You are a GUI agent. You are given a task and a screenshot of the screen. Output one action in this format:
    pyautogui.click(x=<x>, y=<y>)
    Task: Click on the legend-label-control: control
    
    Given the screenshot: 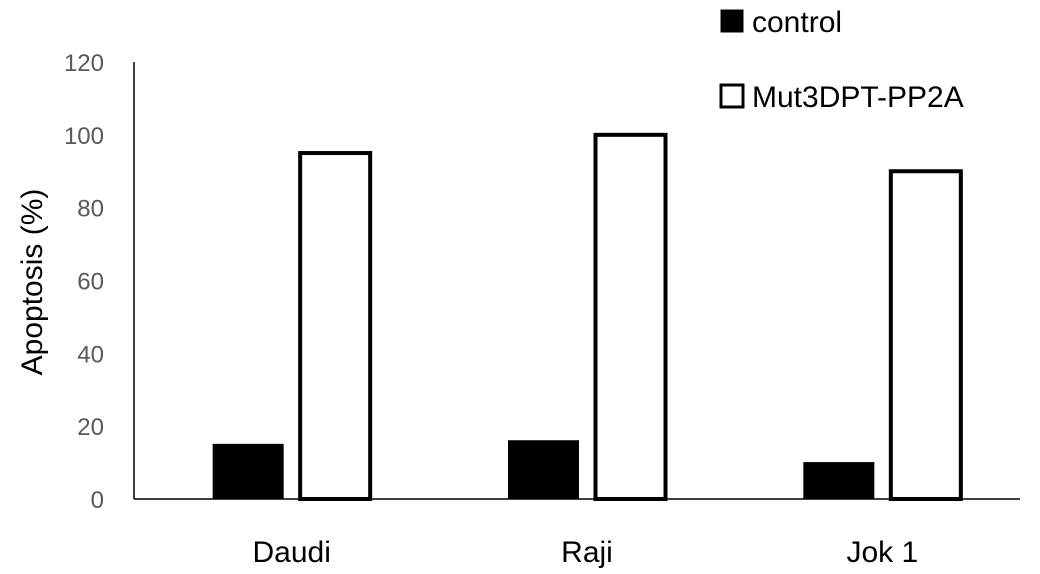 What is the action you would take?
    pyautogui.click(x=797, y=22)
    